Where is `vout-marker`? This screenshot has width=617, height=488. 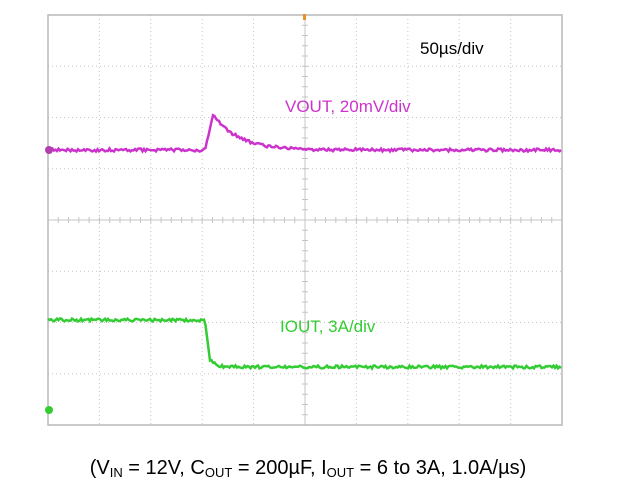
vout-marker is located at coordinates (49, 150).